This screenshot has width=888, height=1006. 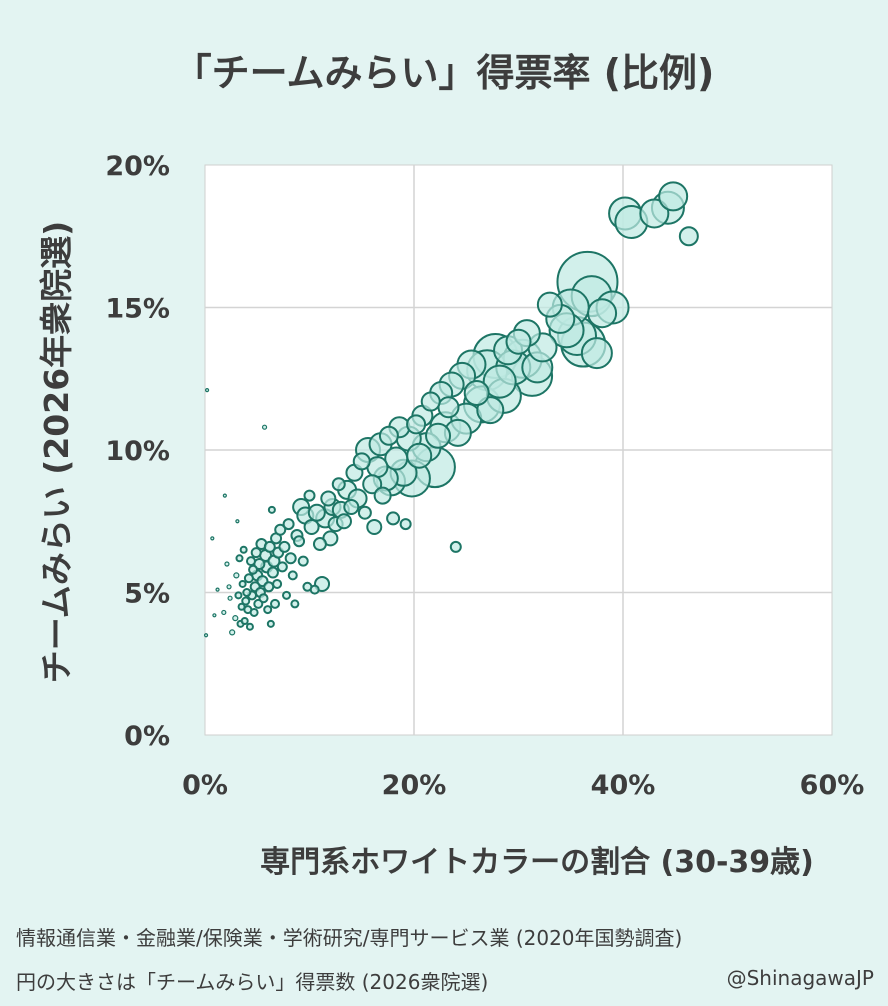 What do you see at coordinates (832, 785) in the screenshot?
I see `x-tick-label: 60%` at bounding box center [832, 785].